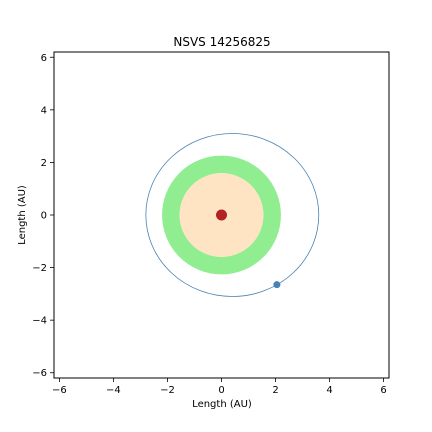  Describe the element at coordinates (44, 163) in the screenshot. I see `y-tick-label: 2` at that location.